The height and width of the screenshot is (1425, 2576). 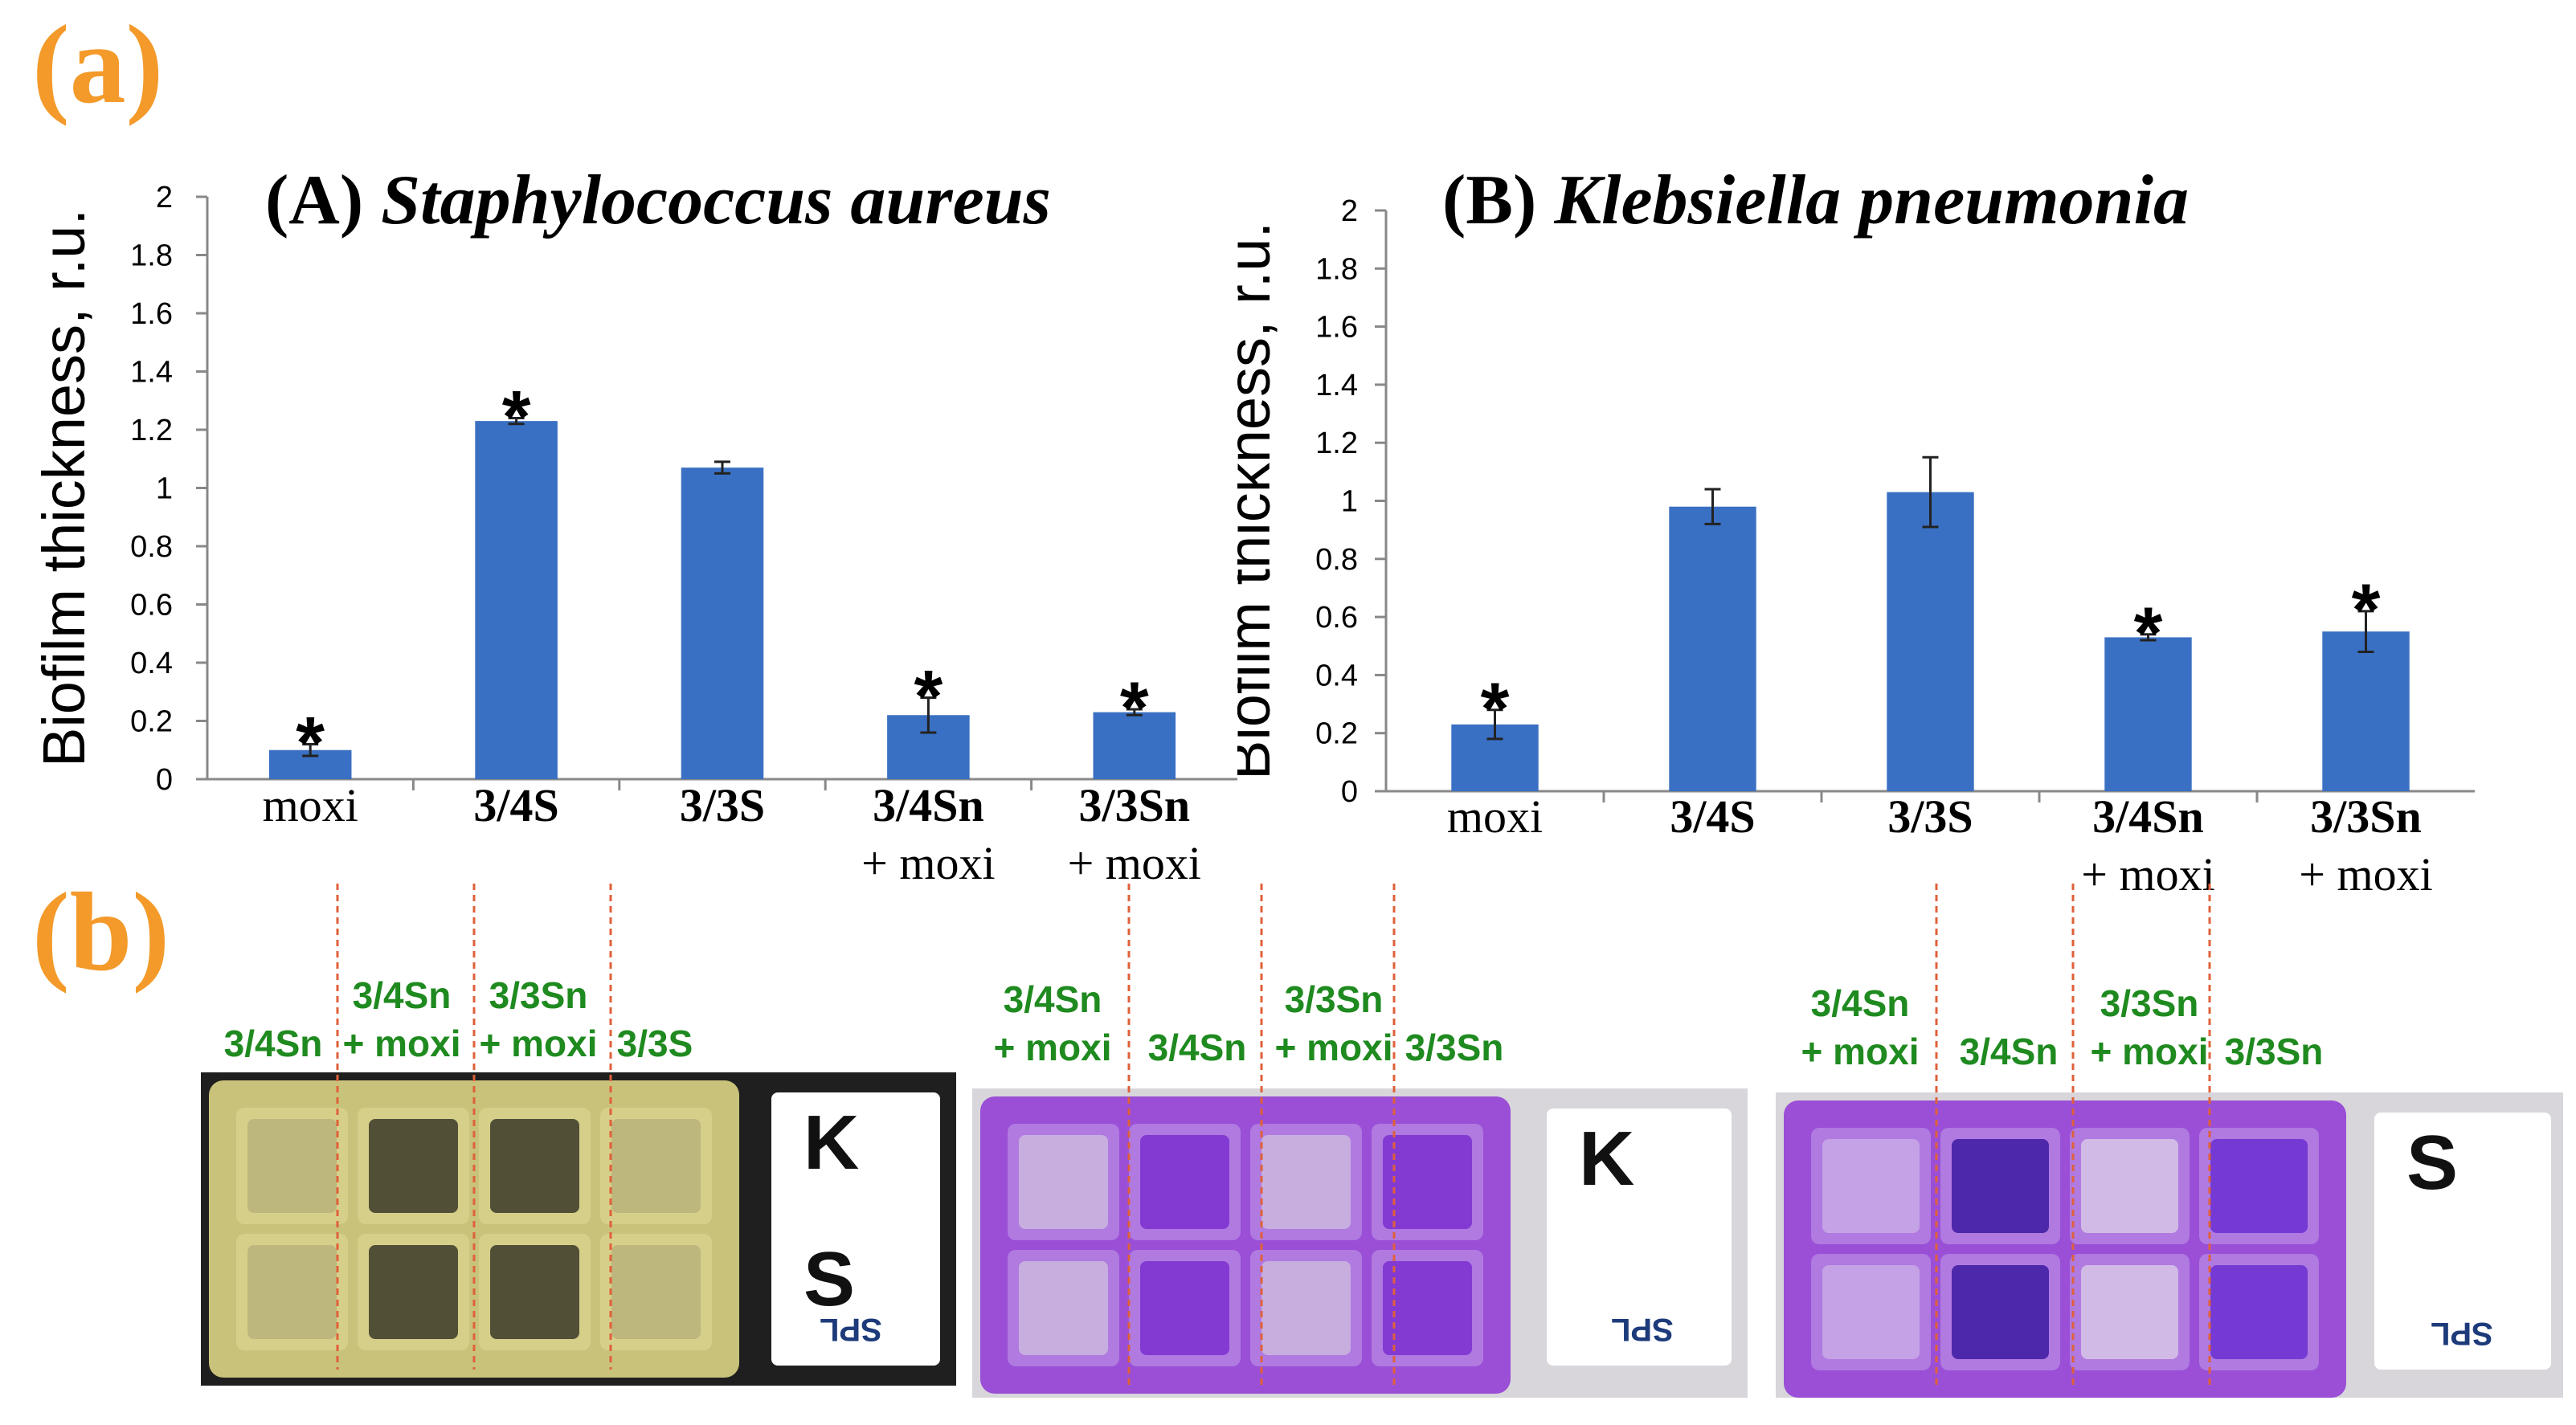 I want to click on y-tick-label: 0.2, so click(x=151, y=722).